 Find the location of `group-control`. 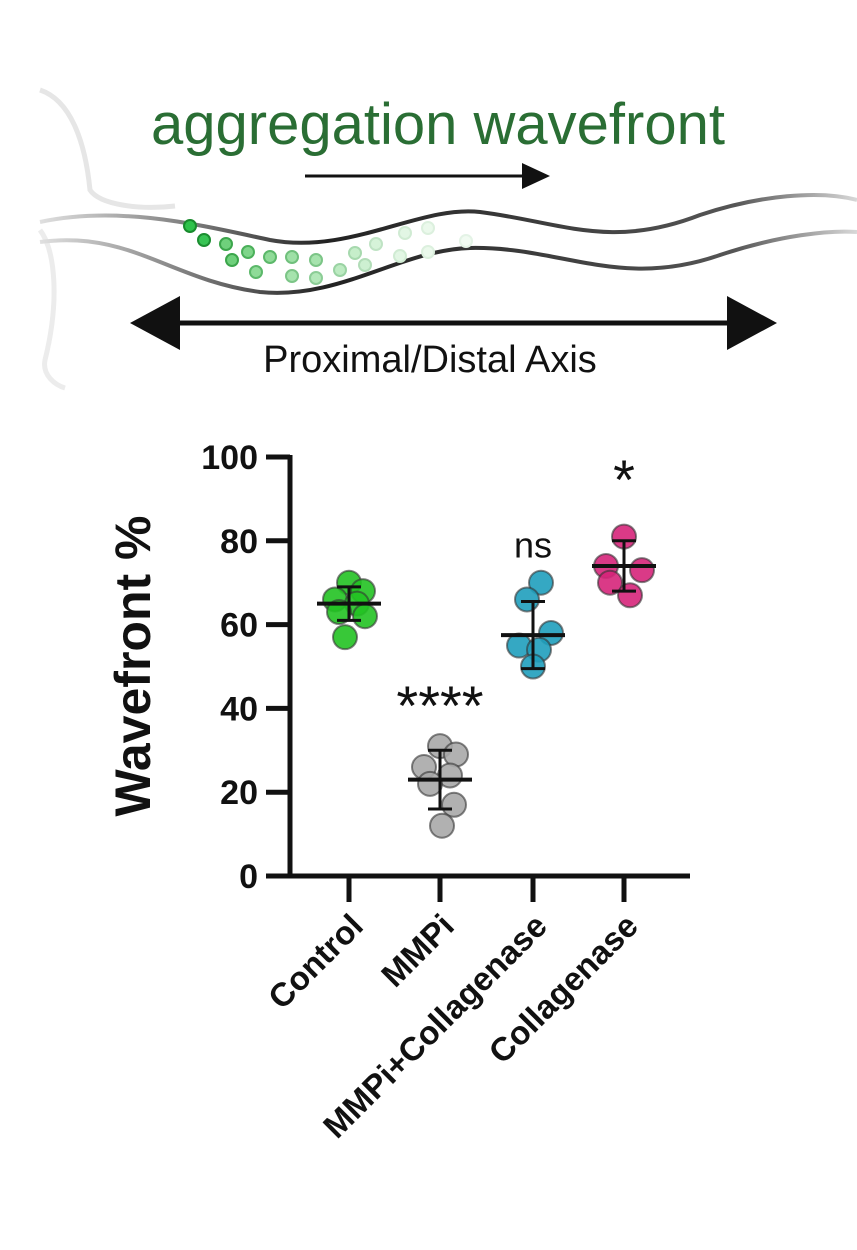

group-control is located at coordinates (349, 610).